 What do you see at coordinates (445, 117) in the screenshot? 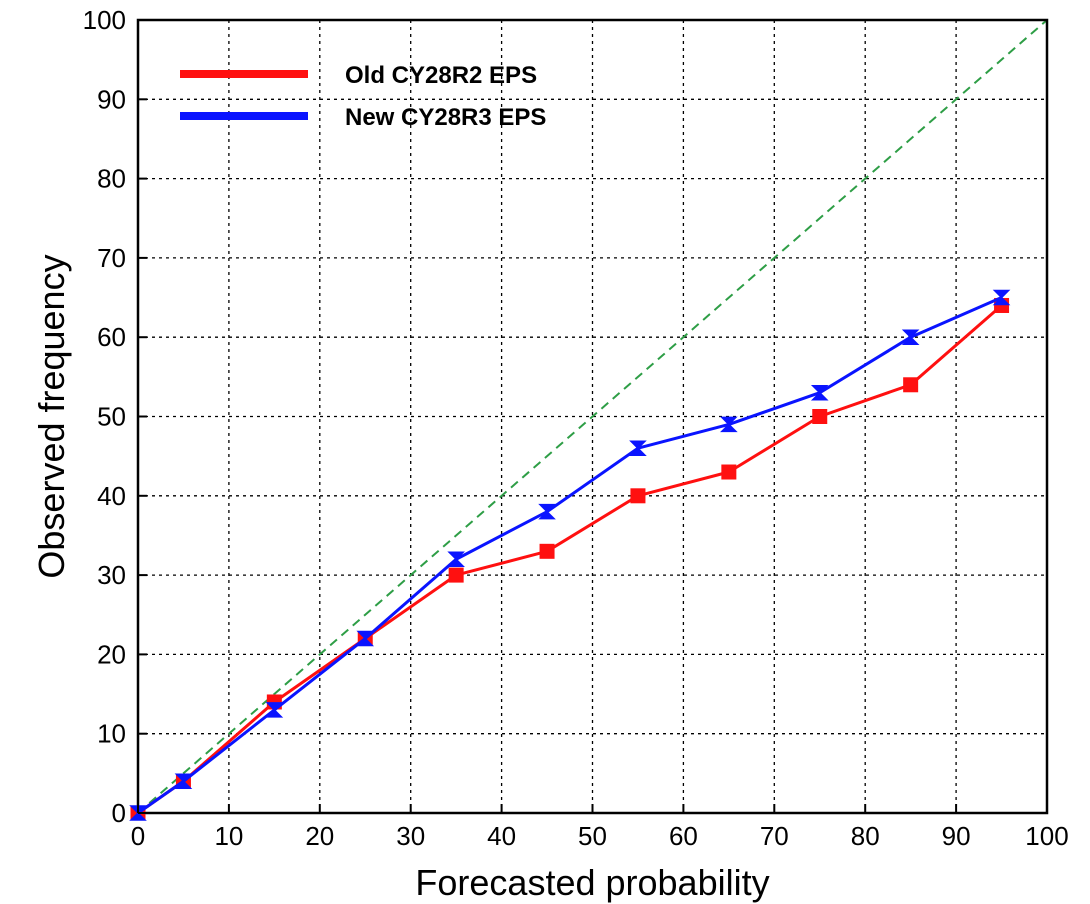
I see `legend-label: New CY28R3 EPS` at bounding box center [445, 117].